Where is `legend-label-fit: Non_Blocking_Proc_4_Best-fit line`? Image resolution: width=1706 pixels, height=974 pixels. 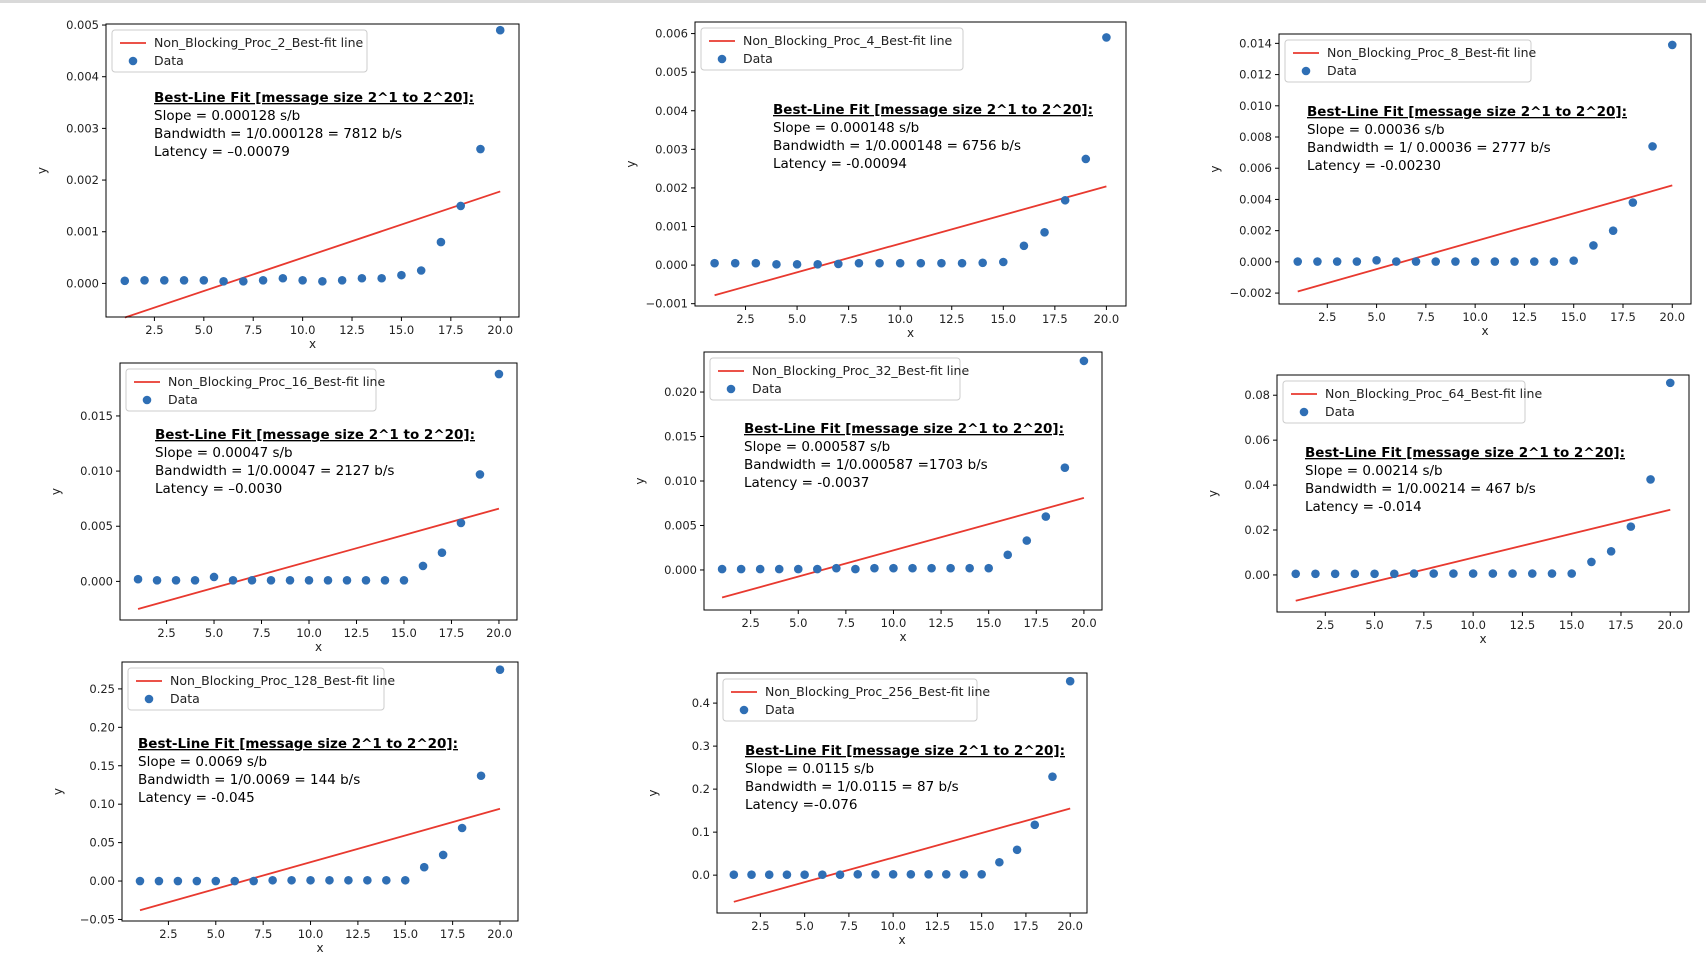 legend-label-fit: Non_Blocking_Proc_4_Best-fit line is located at coordinates (848, 40).